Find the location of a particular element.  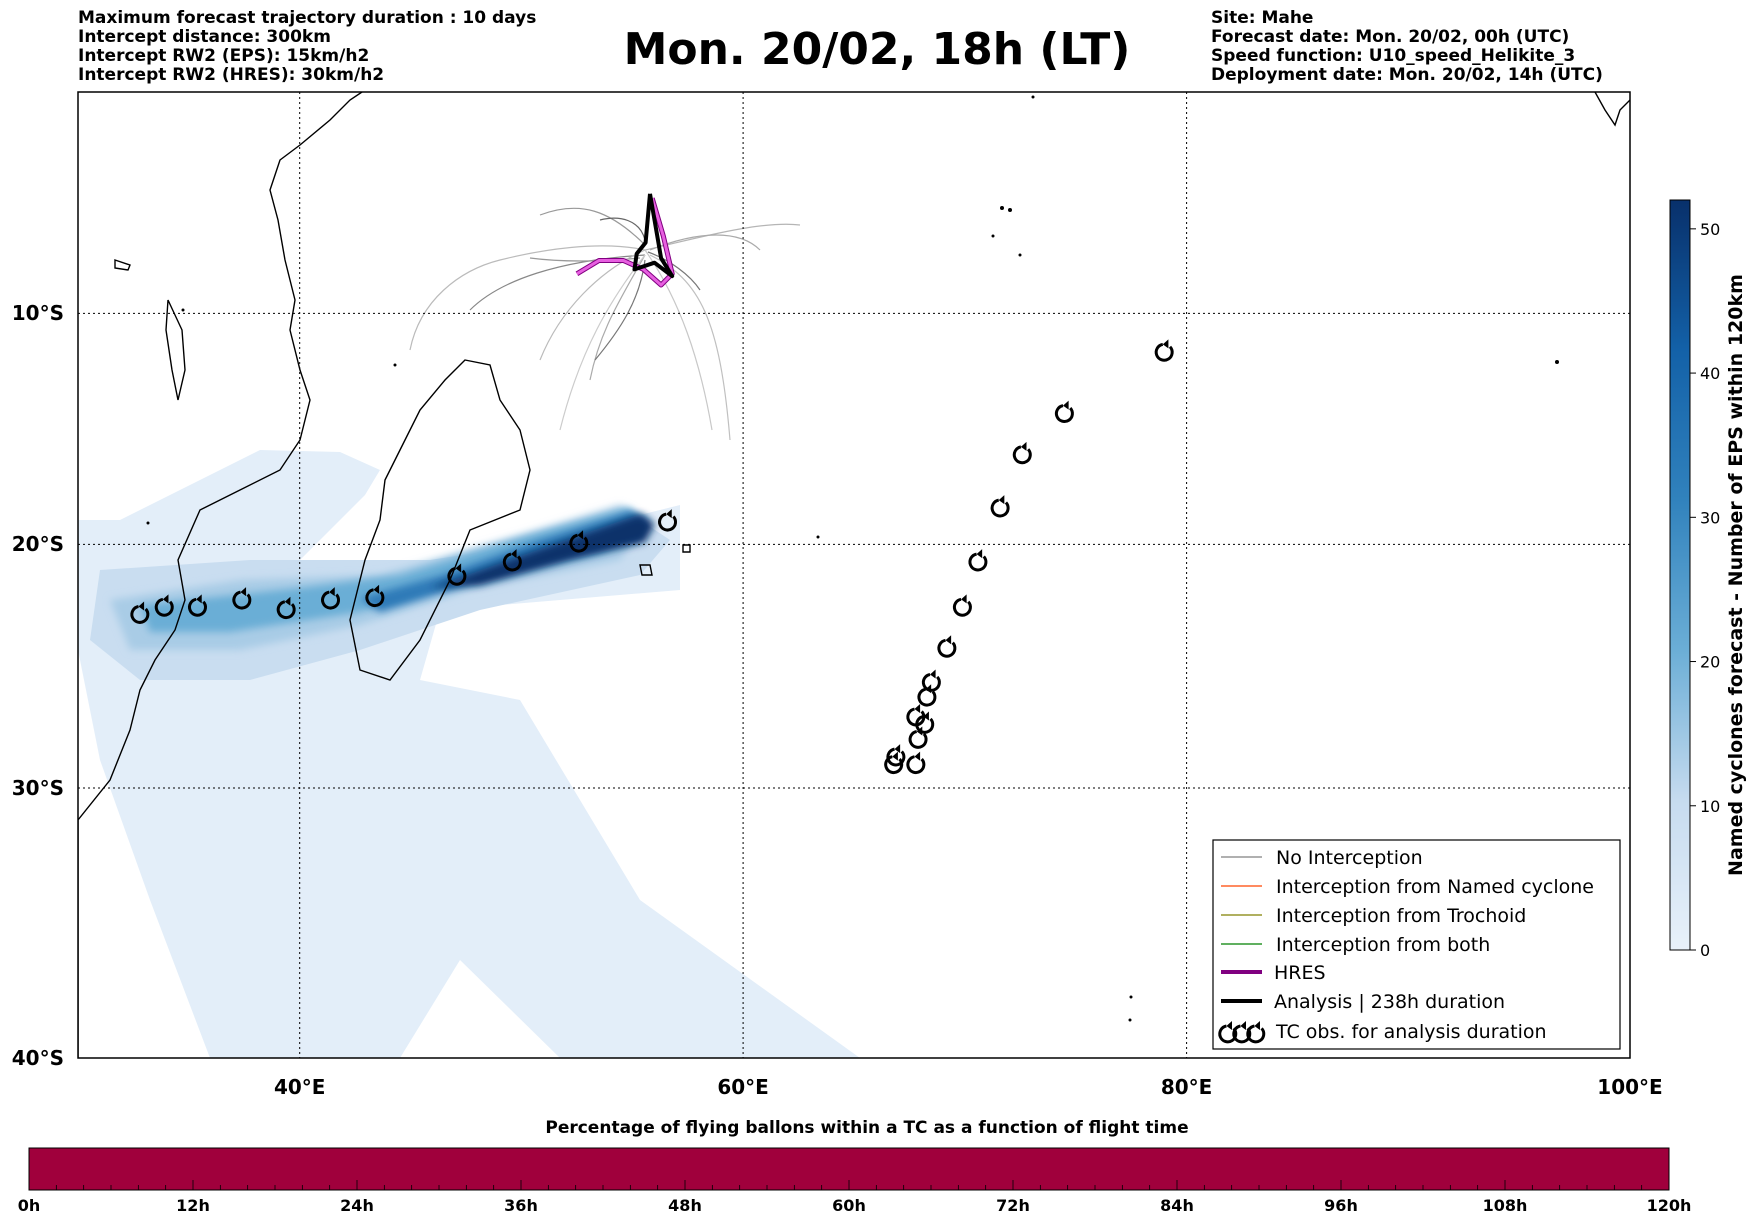

header-forecast-date: Forecast date: Mon. 20/02, 00h (UTC) is located at coordinates (1390, 37).